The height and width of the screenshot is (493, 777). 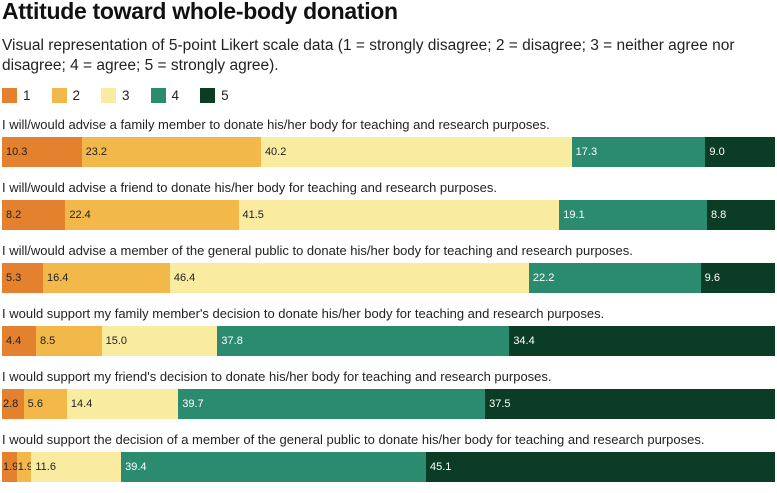 I want to click on data-label: 37.8, so click(x=232, y=341).